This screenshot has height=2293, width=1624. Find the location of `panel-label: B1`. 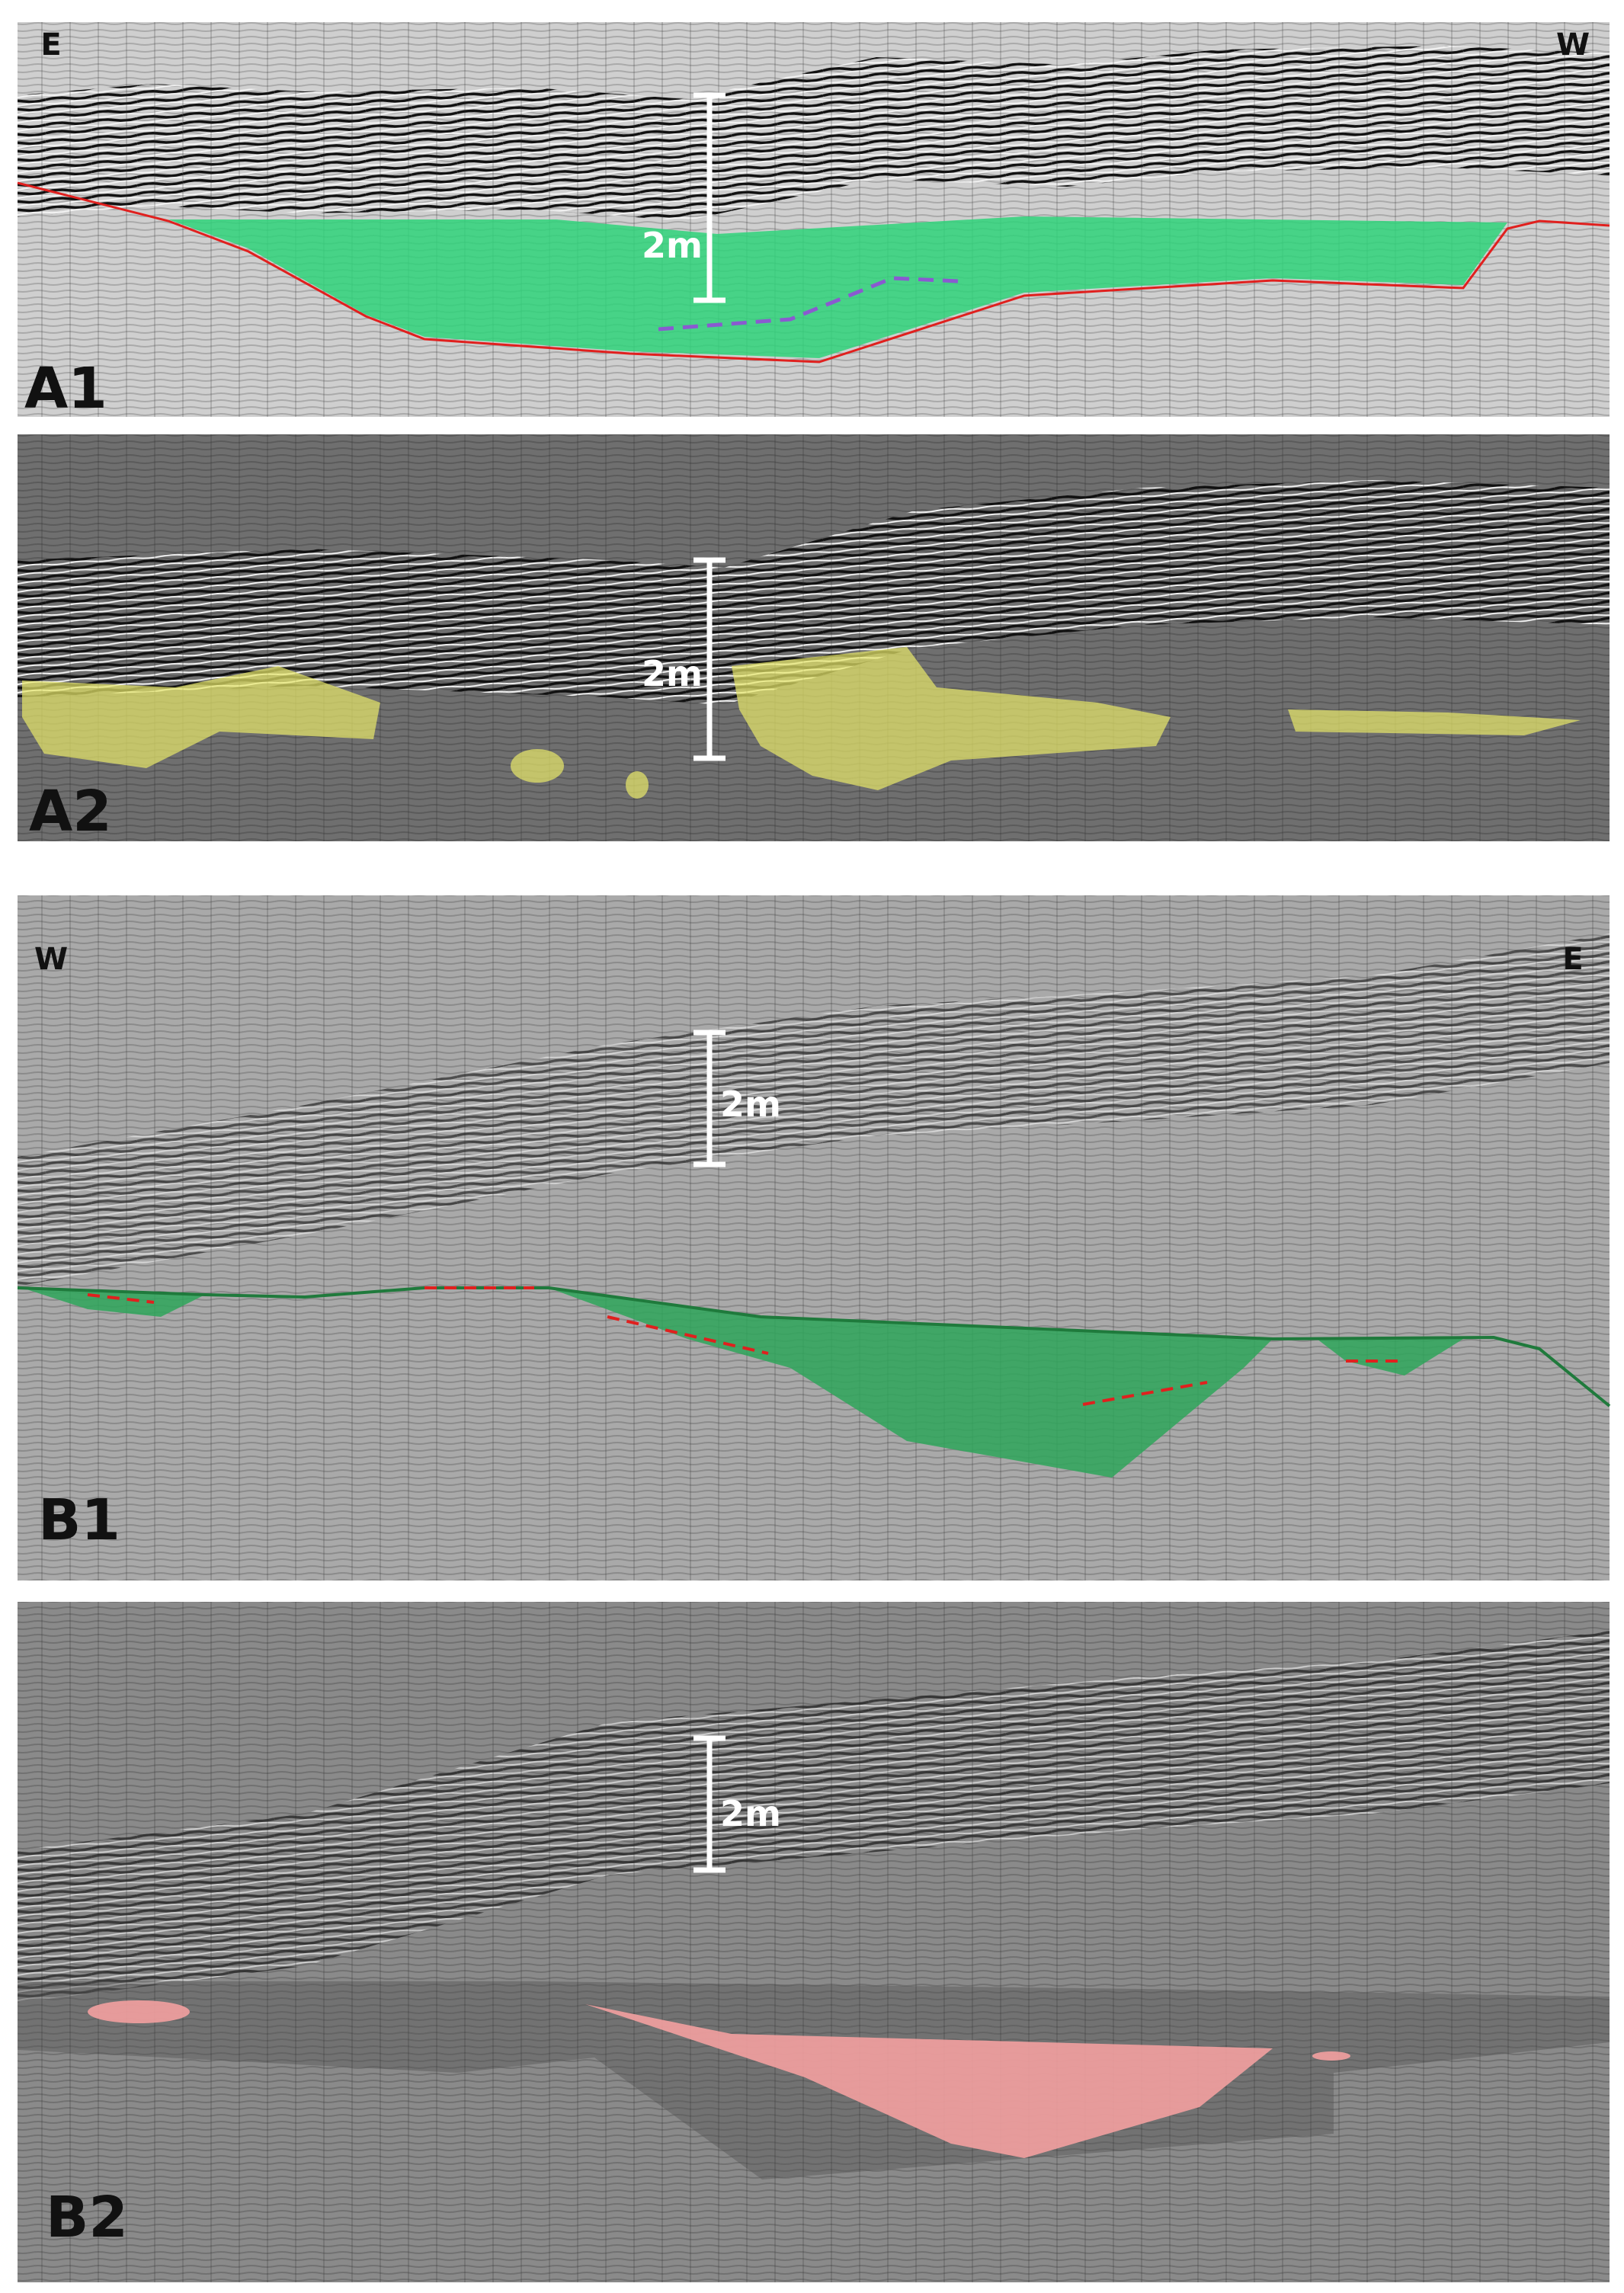

panel-label: B1 is located at coordinates (79, 1520).